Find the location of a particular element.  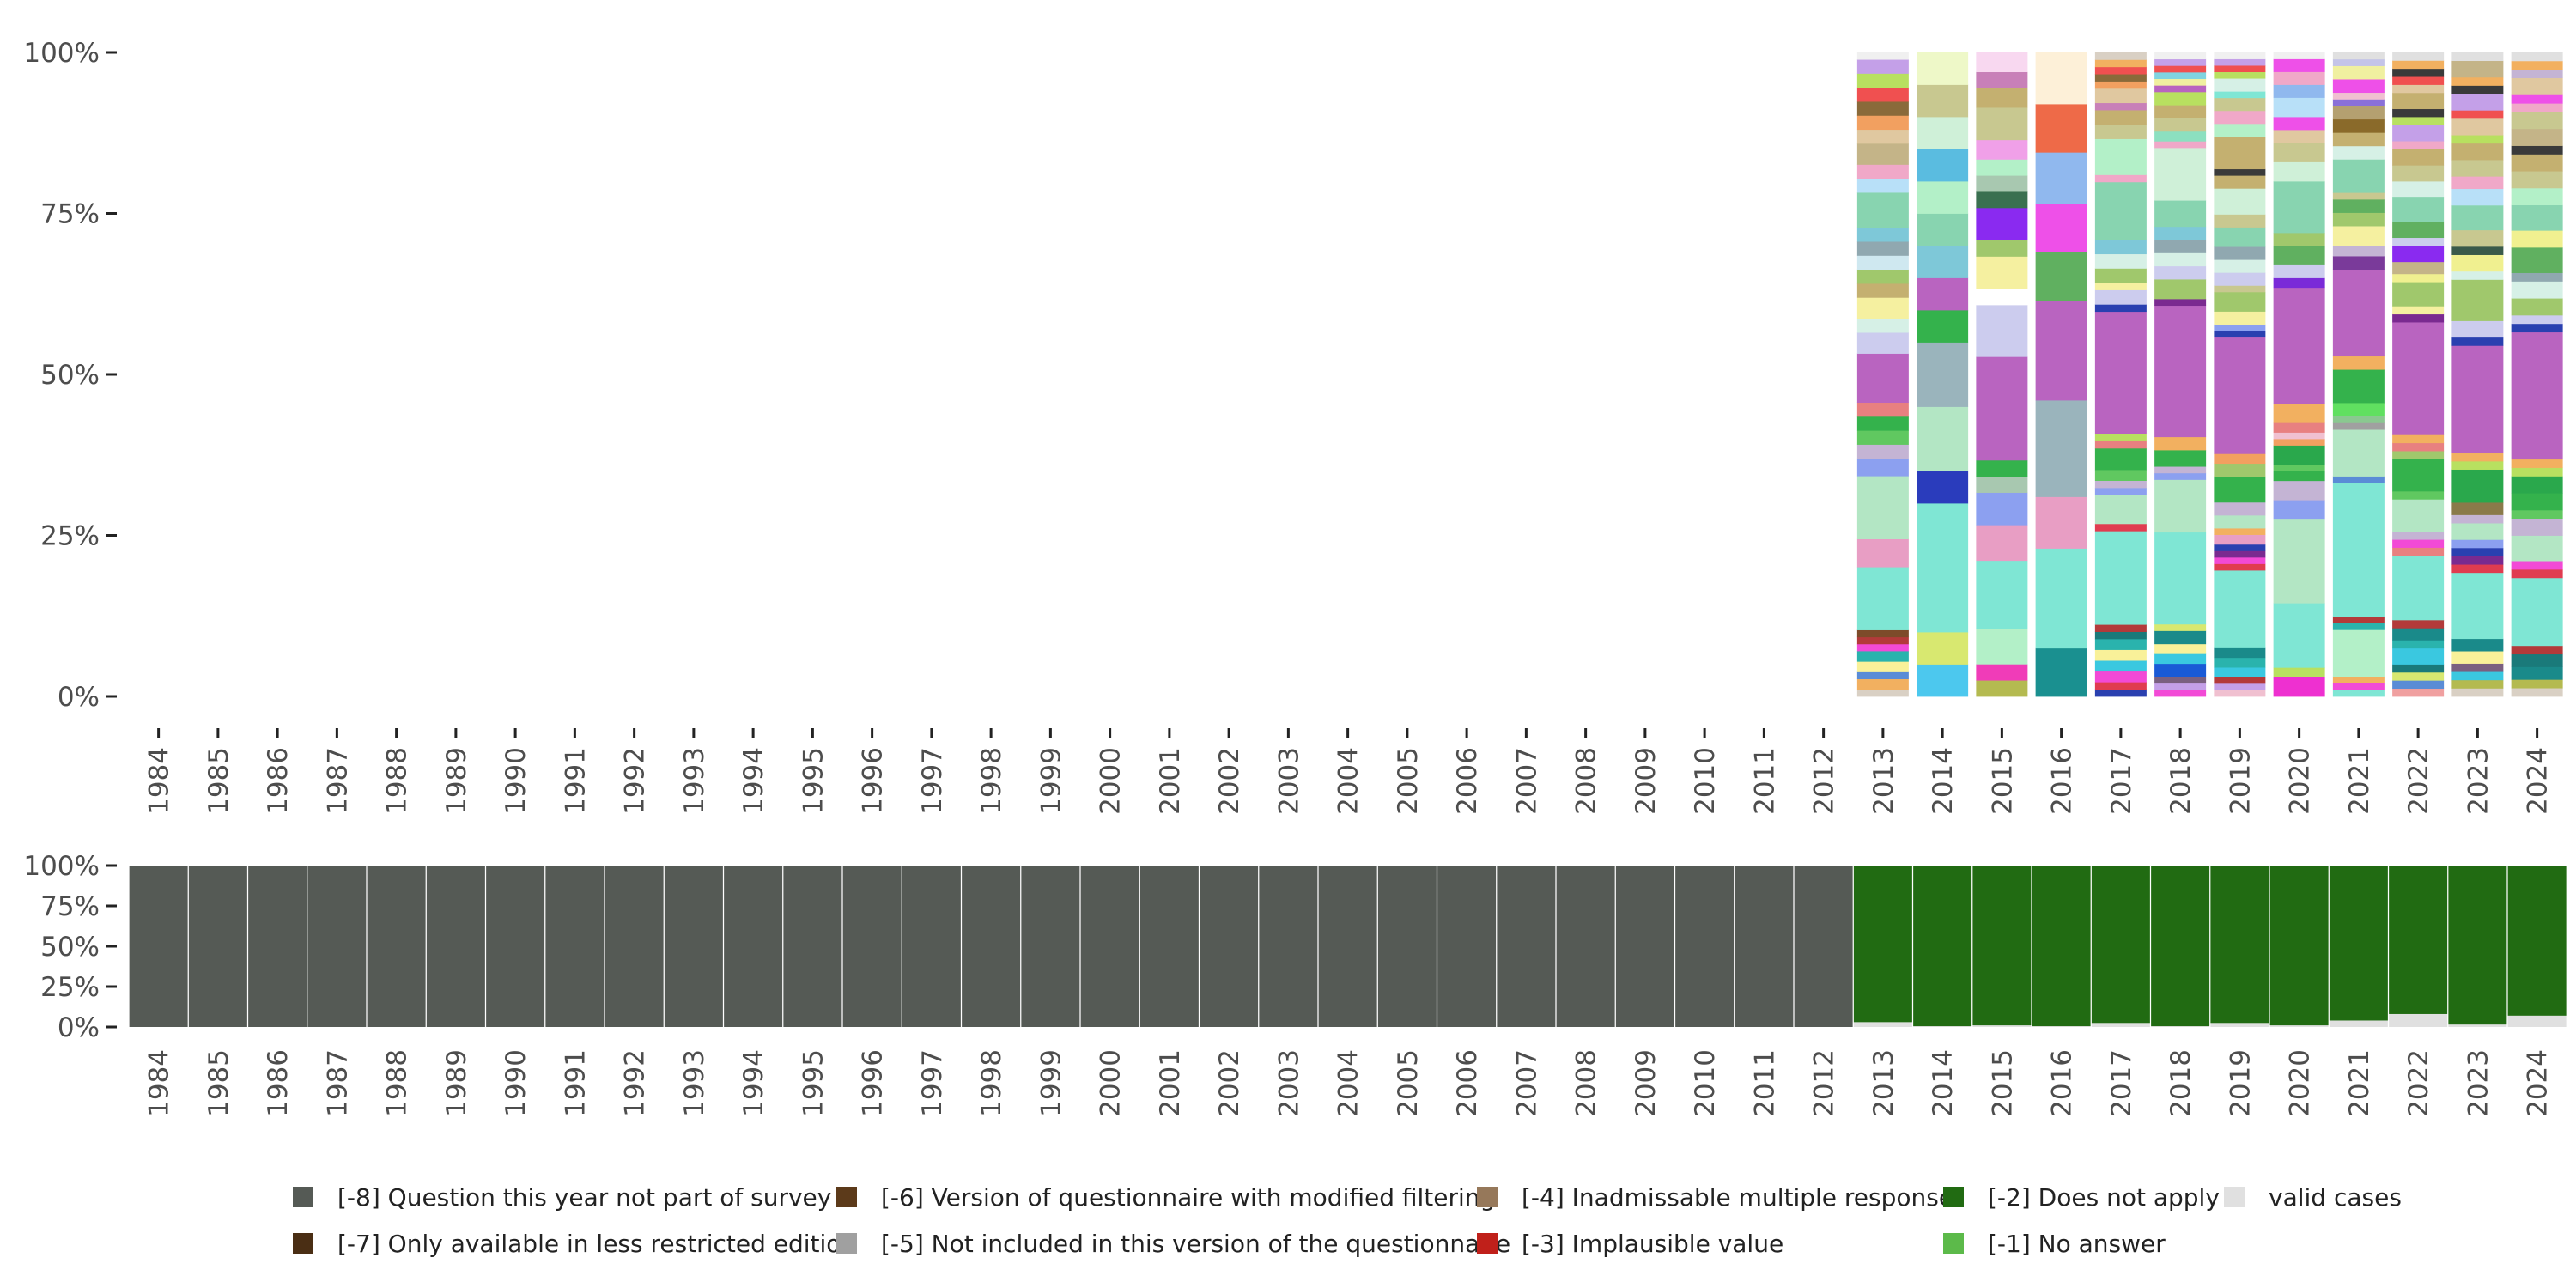

top-x-tick-label: 2017 is located at coordinates (2121, 781).